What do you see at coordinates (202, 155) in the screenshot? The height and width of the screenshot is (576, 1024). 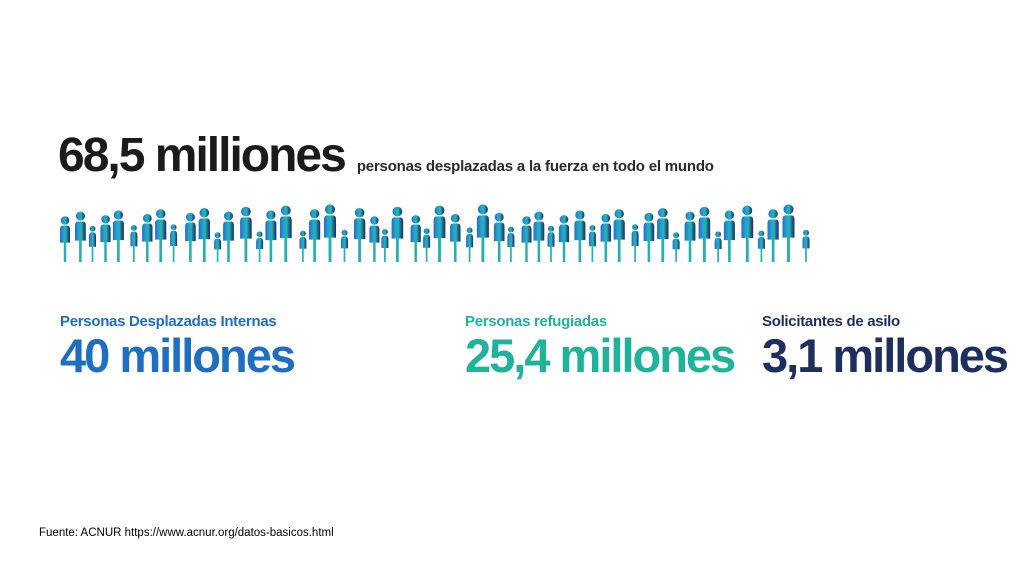 I see `total-displaced-value: 68,5 milliones` at bounding box center [202, 155].